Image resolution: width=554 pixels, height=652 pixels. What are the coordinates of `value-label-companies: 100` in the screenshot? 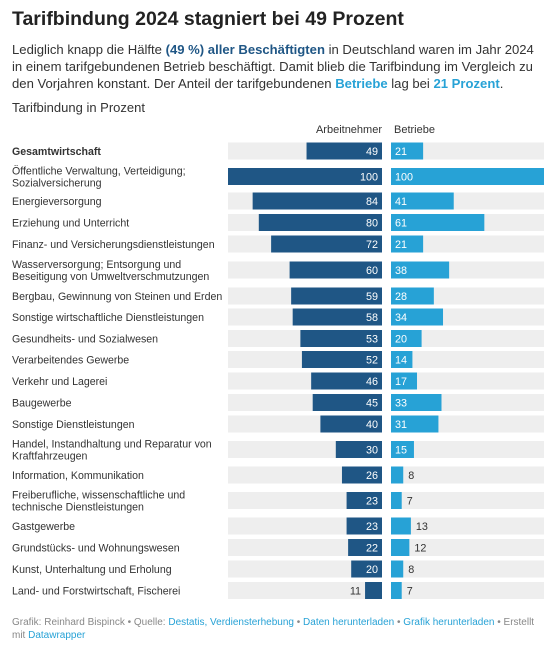 It's located at (404, 178).